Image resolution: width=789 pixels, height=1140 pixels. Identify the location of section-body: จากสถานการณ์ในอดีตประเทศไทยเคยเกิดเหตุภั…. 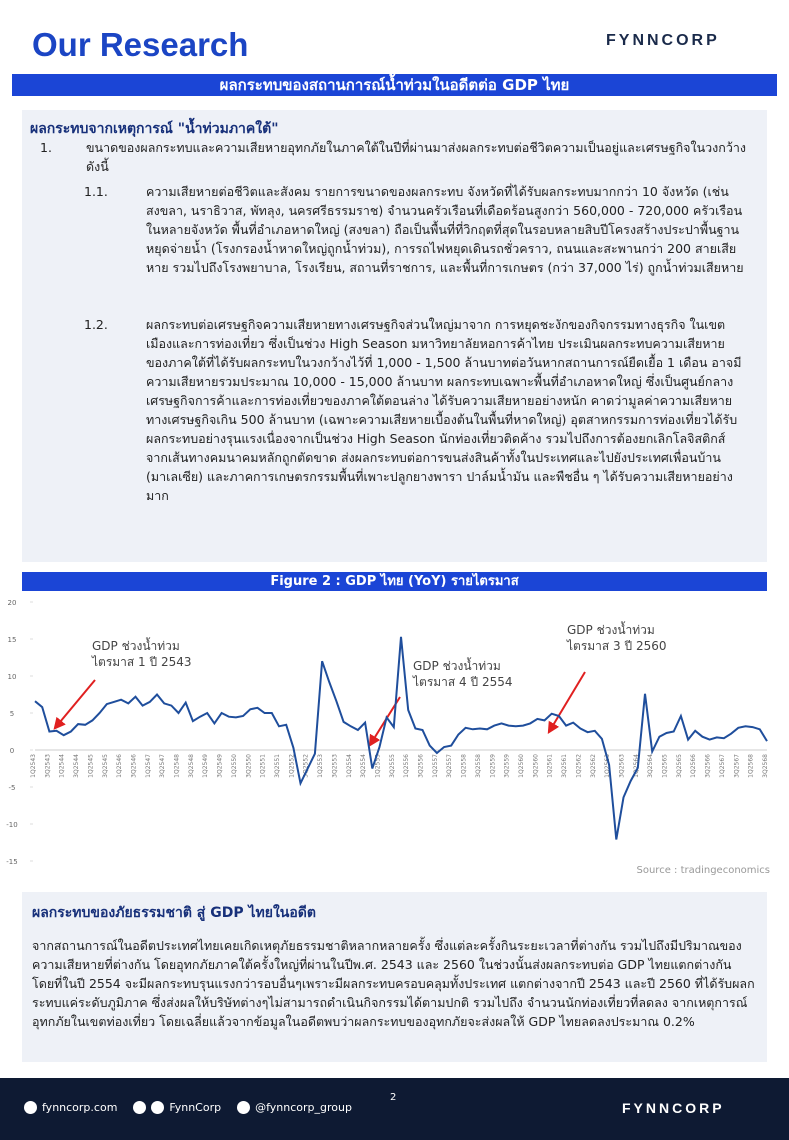
(393, 983).